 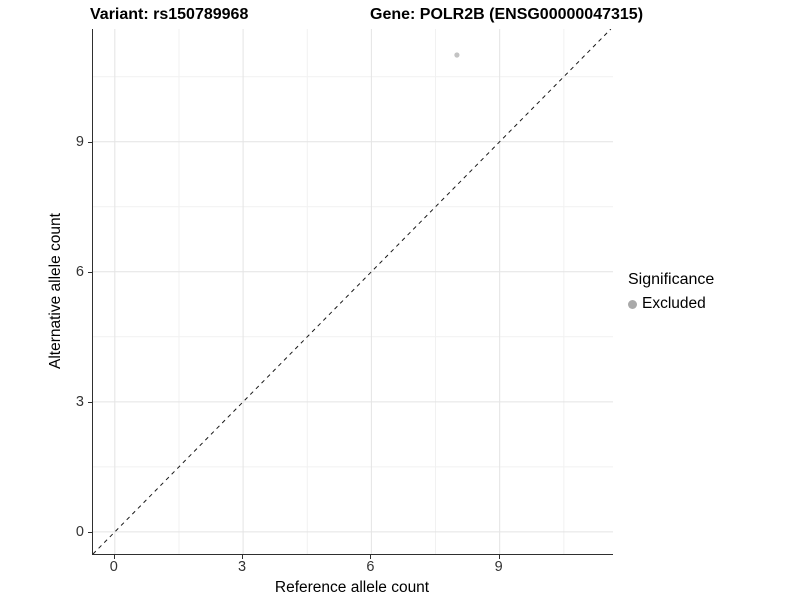 What do you see at coordinates (79, 531) in the screenshot?
I see `y-tick-label: 0` at bounding box center [79, 531].